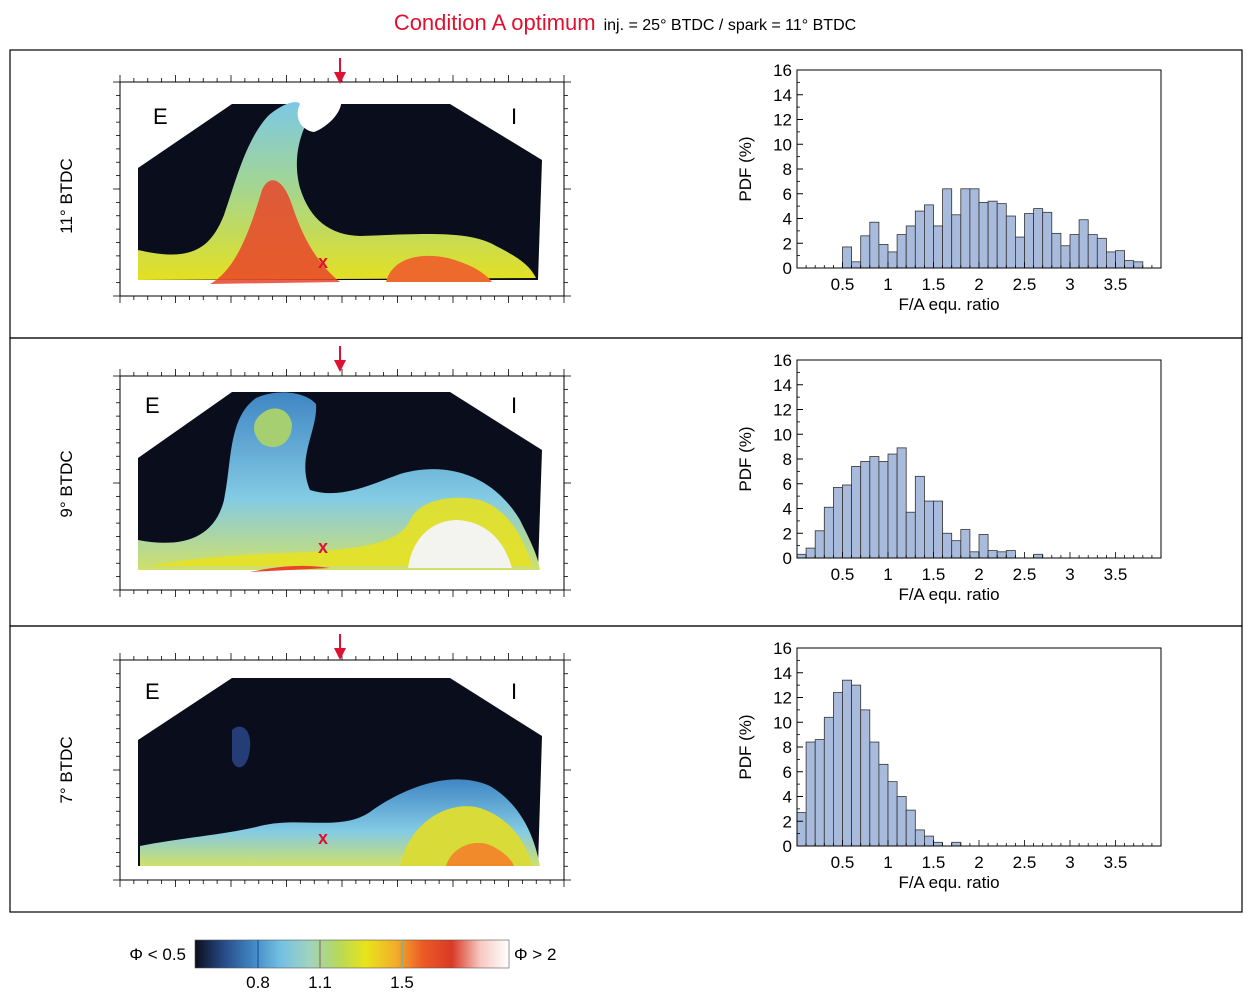 This screenshot has width=1250, height=992. Describe the element at coordinates (782, 95) in the screenshot. I see `y-tick-label: 14` at that location.